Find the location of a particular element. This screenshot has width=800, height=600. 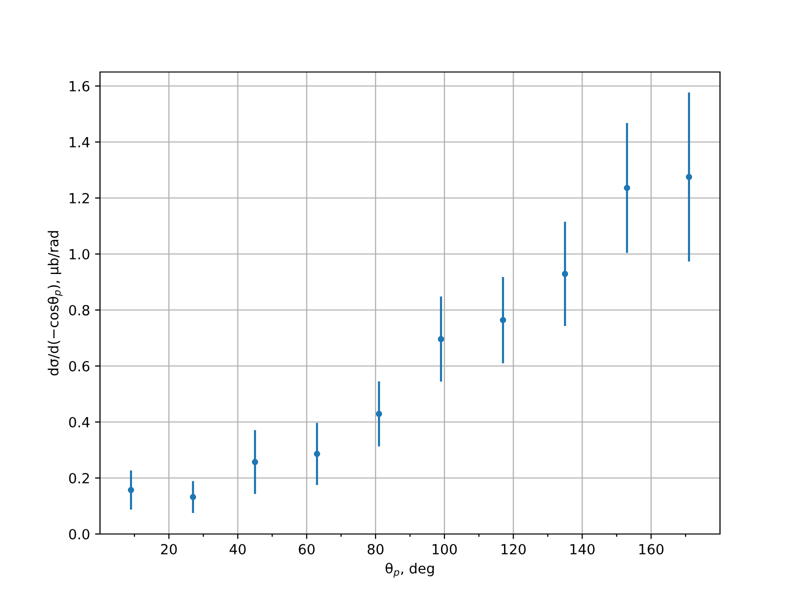

x-axis-title: θ$_{p}$, deg is located at coordinates (410, 570).